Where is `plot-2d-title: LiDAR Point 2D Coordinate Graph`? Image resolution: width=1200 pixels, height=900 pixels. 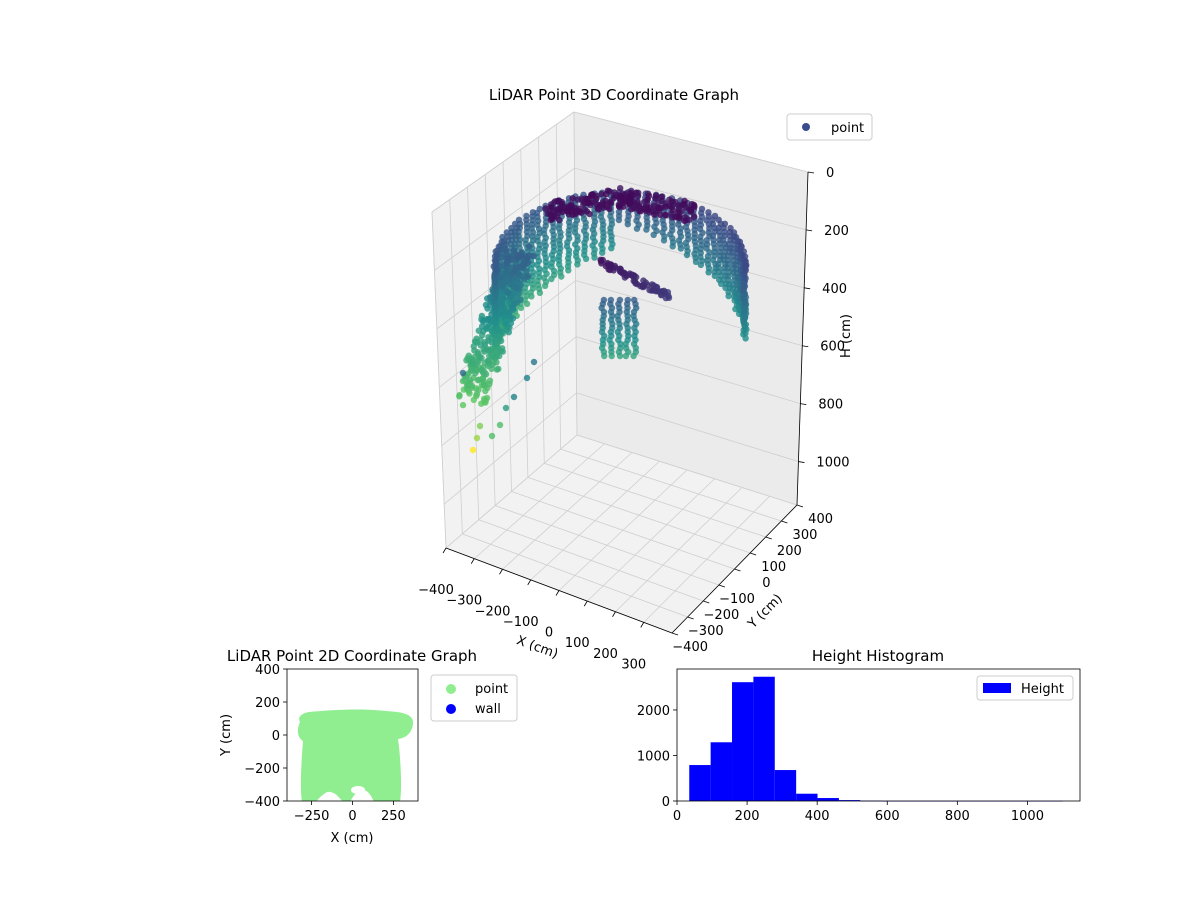 plot-2d-title: LiDAR Point 2D Coordinate Graph is located at coordinates (352, 656).